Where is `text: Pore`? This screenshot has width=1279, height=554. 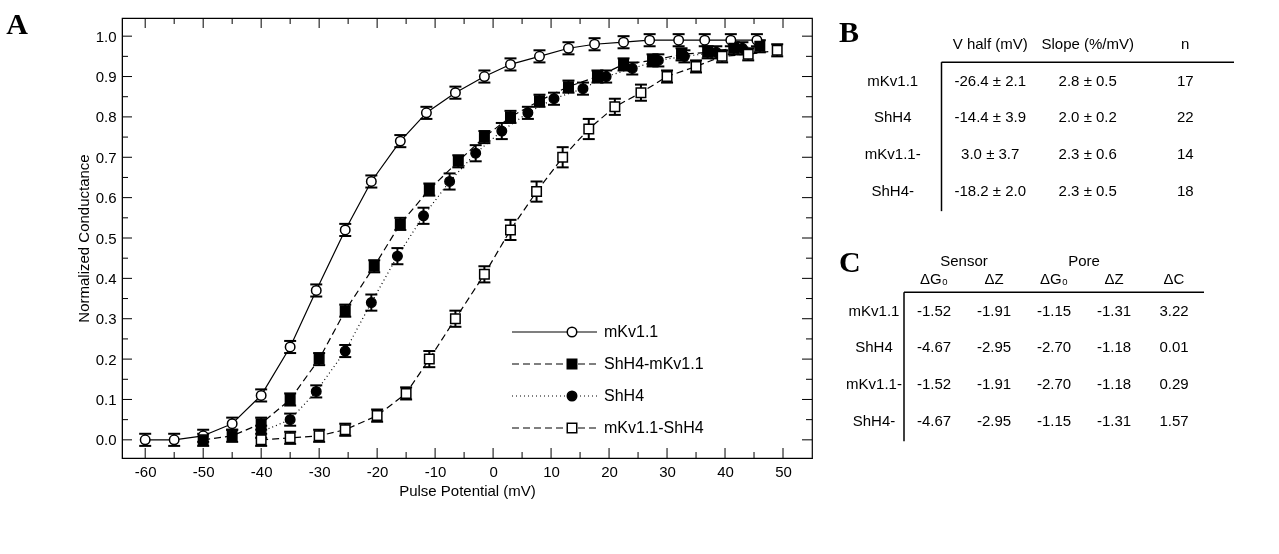
text: Pore is located at coordinates (1084, 260).